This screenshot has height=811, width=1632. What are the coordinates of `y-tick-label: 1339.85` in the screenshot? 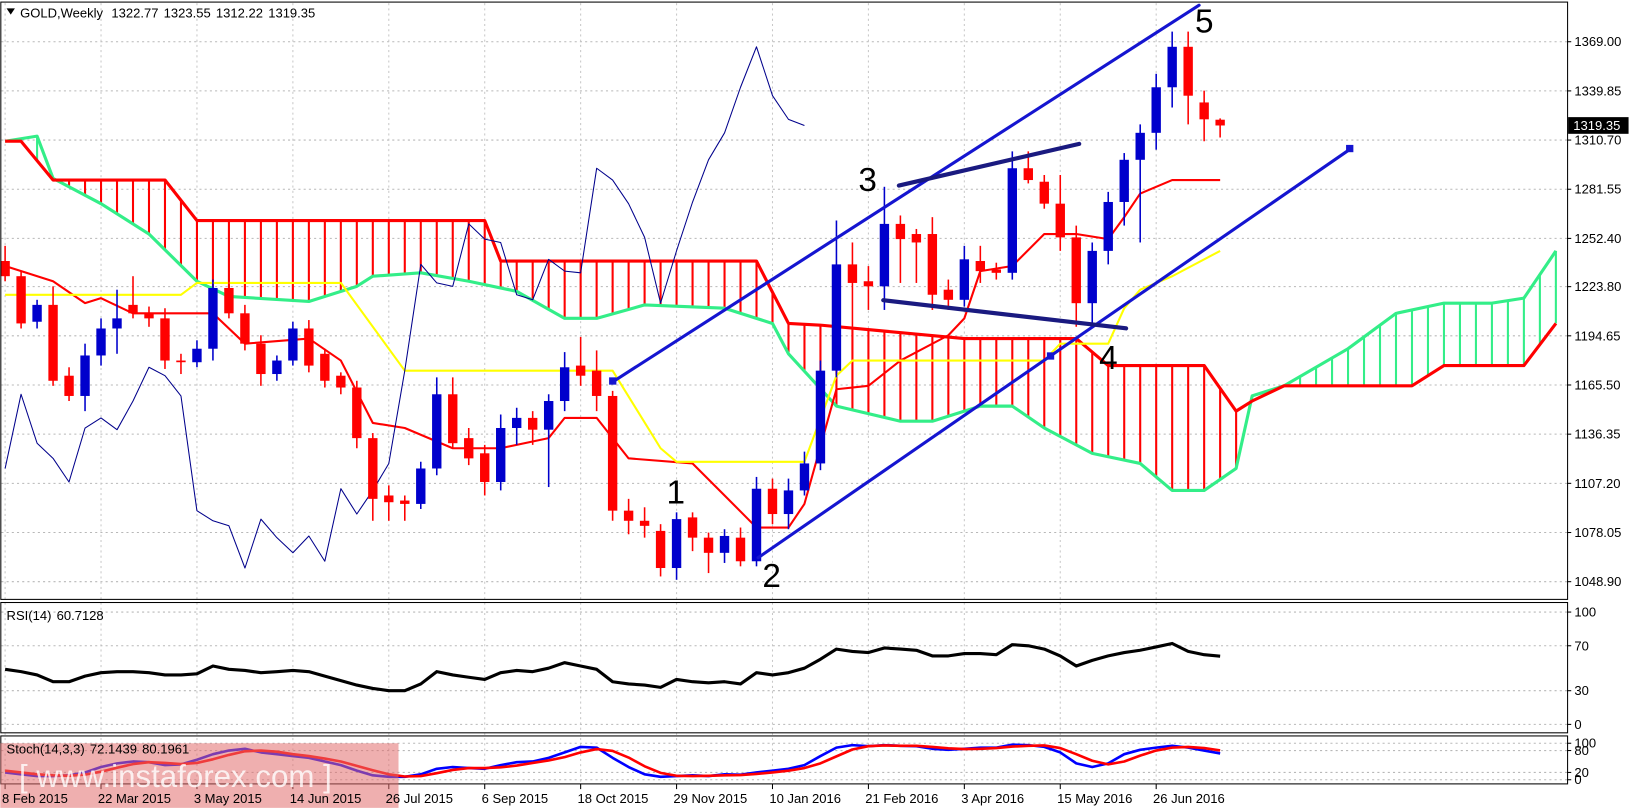 It's located at (1597, 90).